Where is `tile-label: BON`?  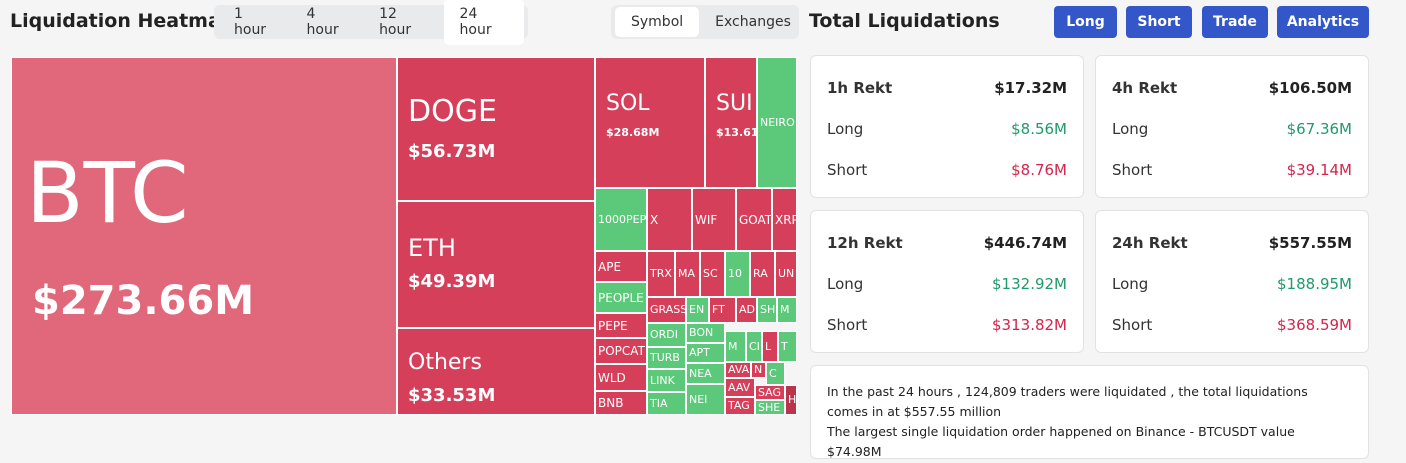
tile-label: BON is located at coordinates (701, 332).